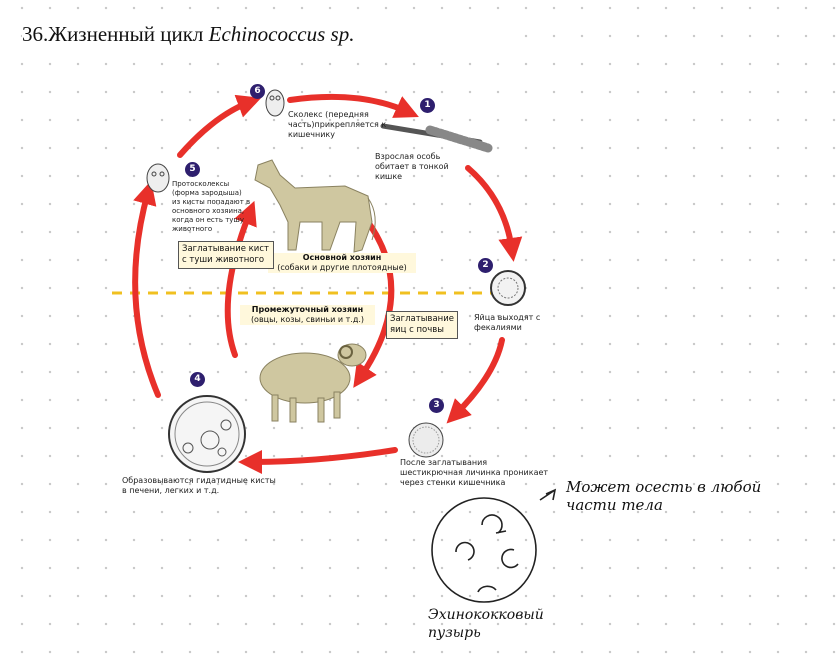 The width and height of the screenshot is (837, 670). Describe the element at coordinates (315, 206) in the screenshot. I see `dog-illustration` at that location.